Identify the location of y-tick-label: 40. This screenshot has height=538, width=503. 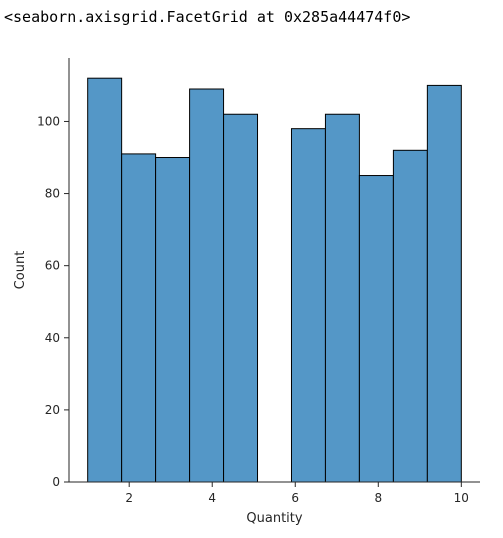
(52, 338).